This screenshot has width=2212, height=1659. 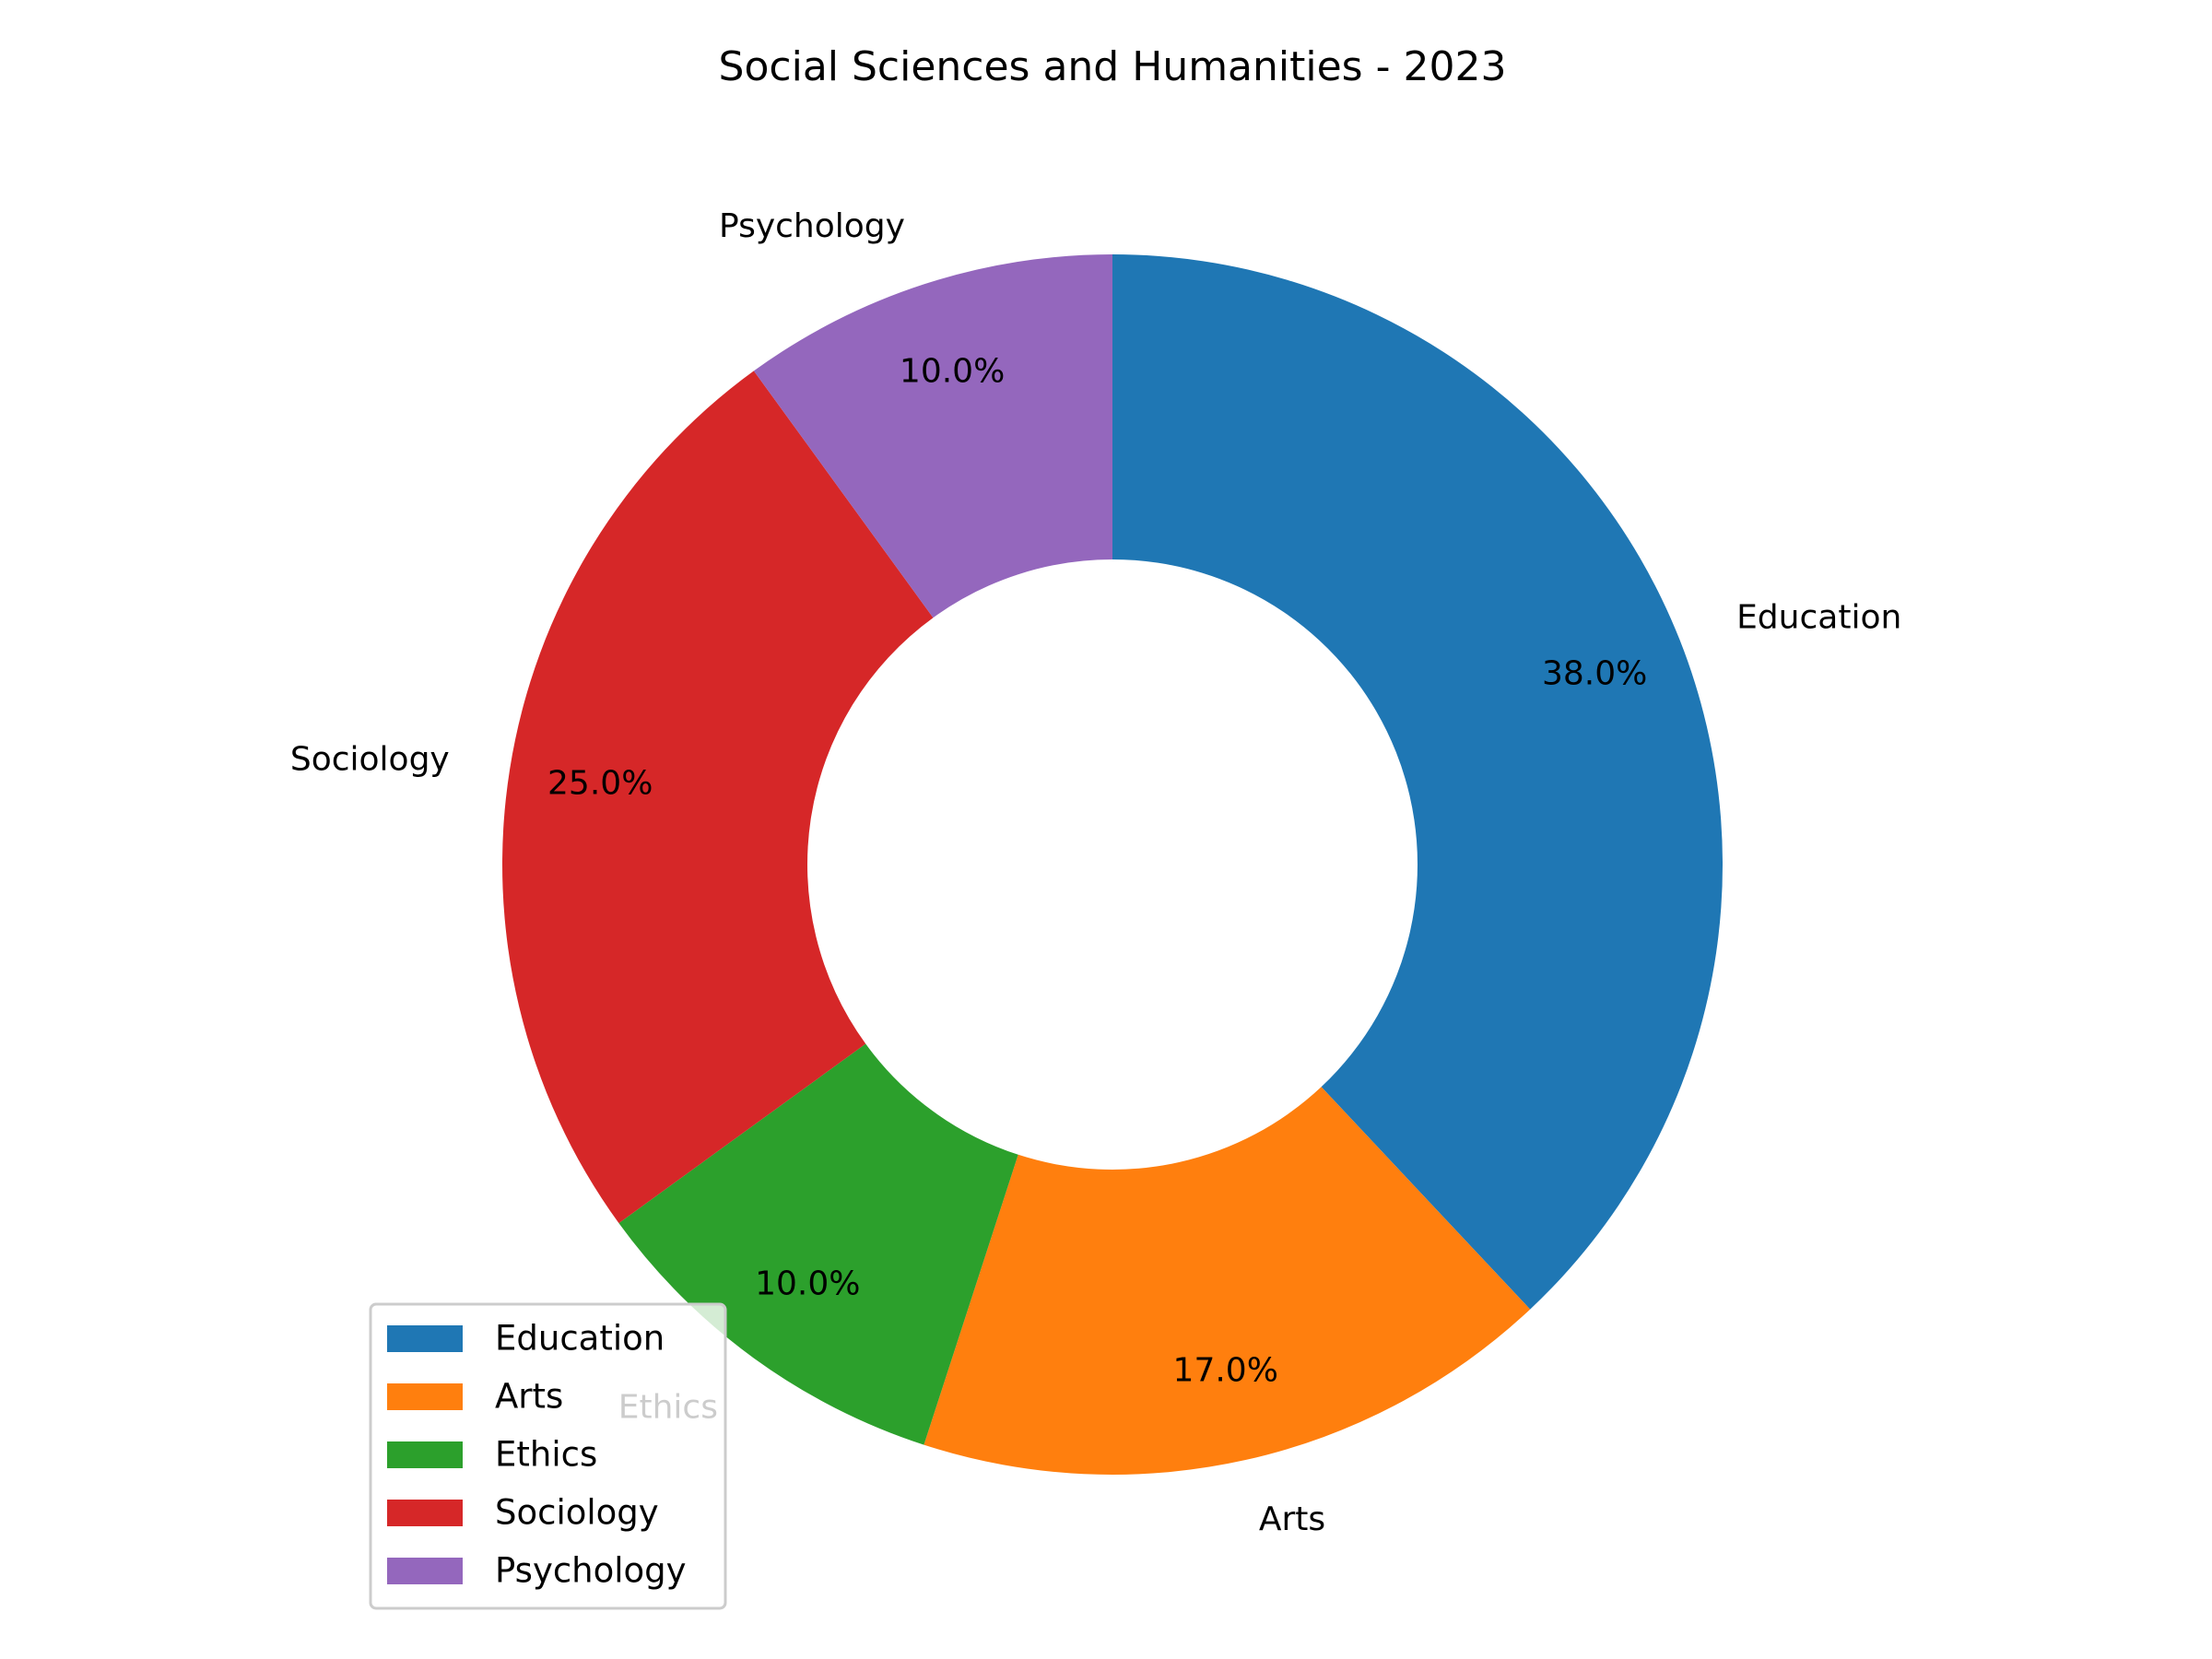 What do you see at coordinates (370, 760) in the screenshot?
I see `slice-label-sociology: Sociology` at bounding box center [370, 760].